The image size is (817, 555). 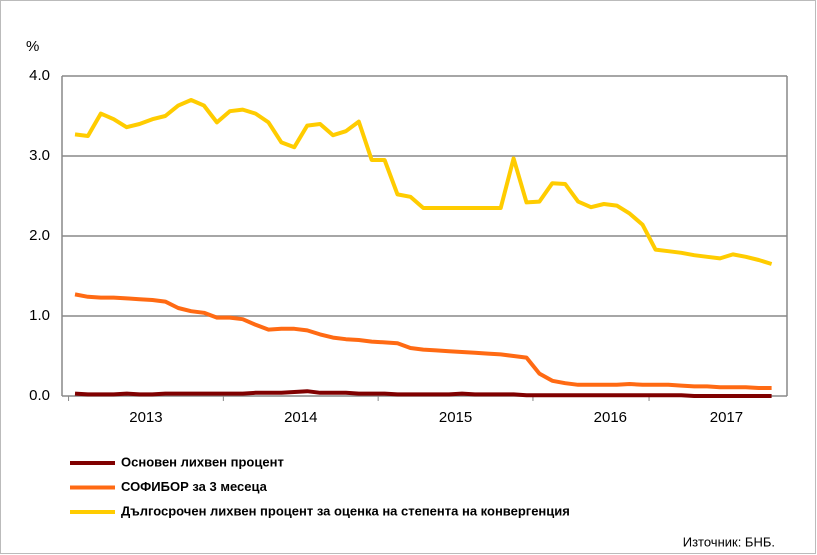 I want to click on y-tick-label: 0.0, so click(x=39, y=395).